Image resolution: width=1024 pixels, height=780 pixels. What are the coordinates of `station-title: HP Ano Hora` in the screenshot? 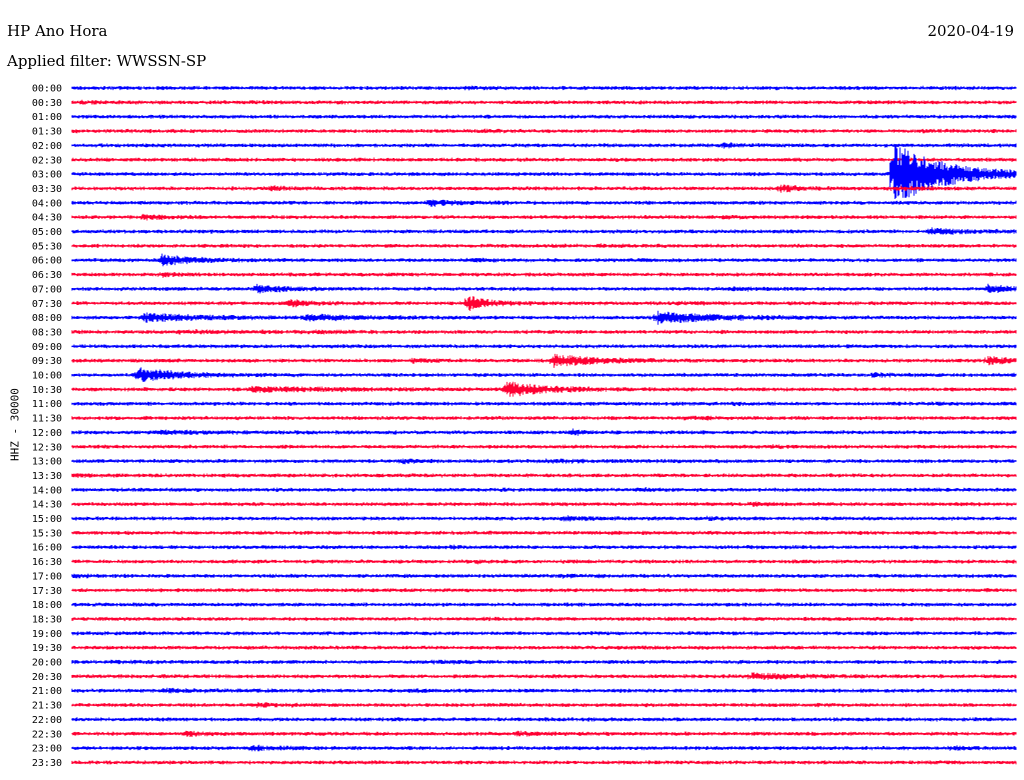 It's located at (57, 31).